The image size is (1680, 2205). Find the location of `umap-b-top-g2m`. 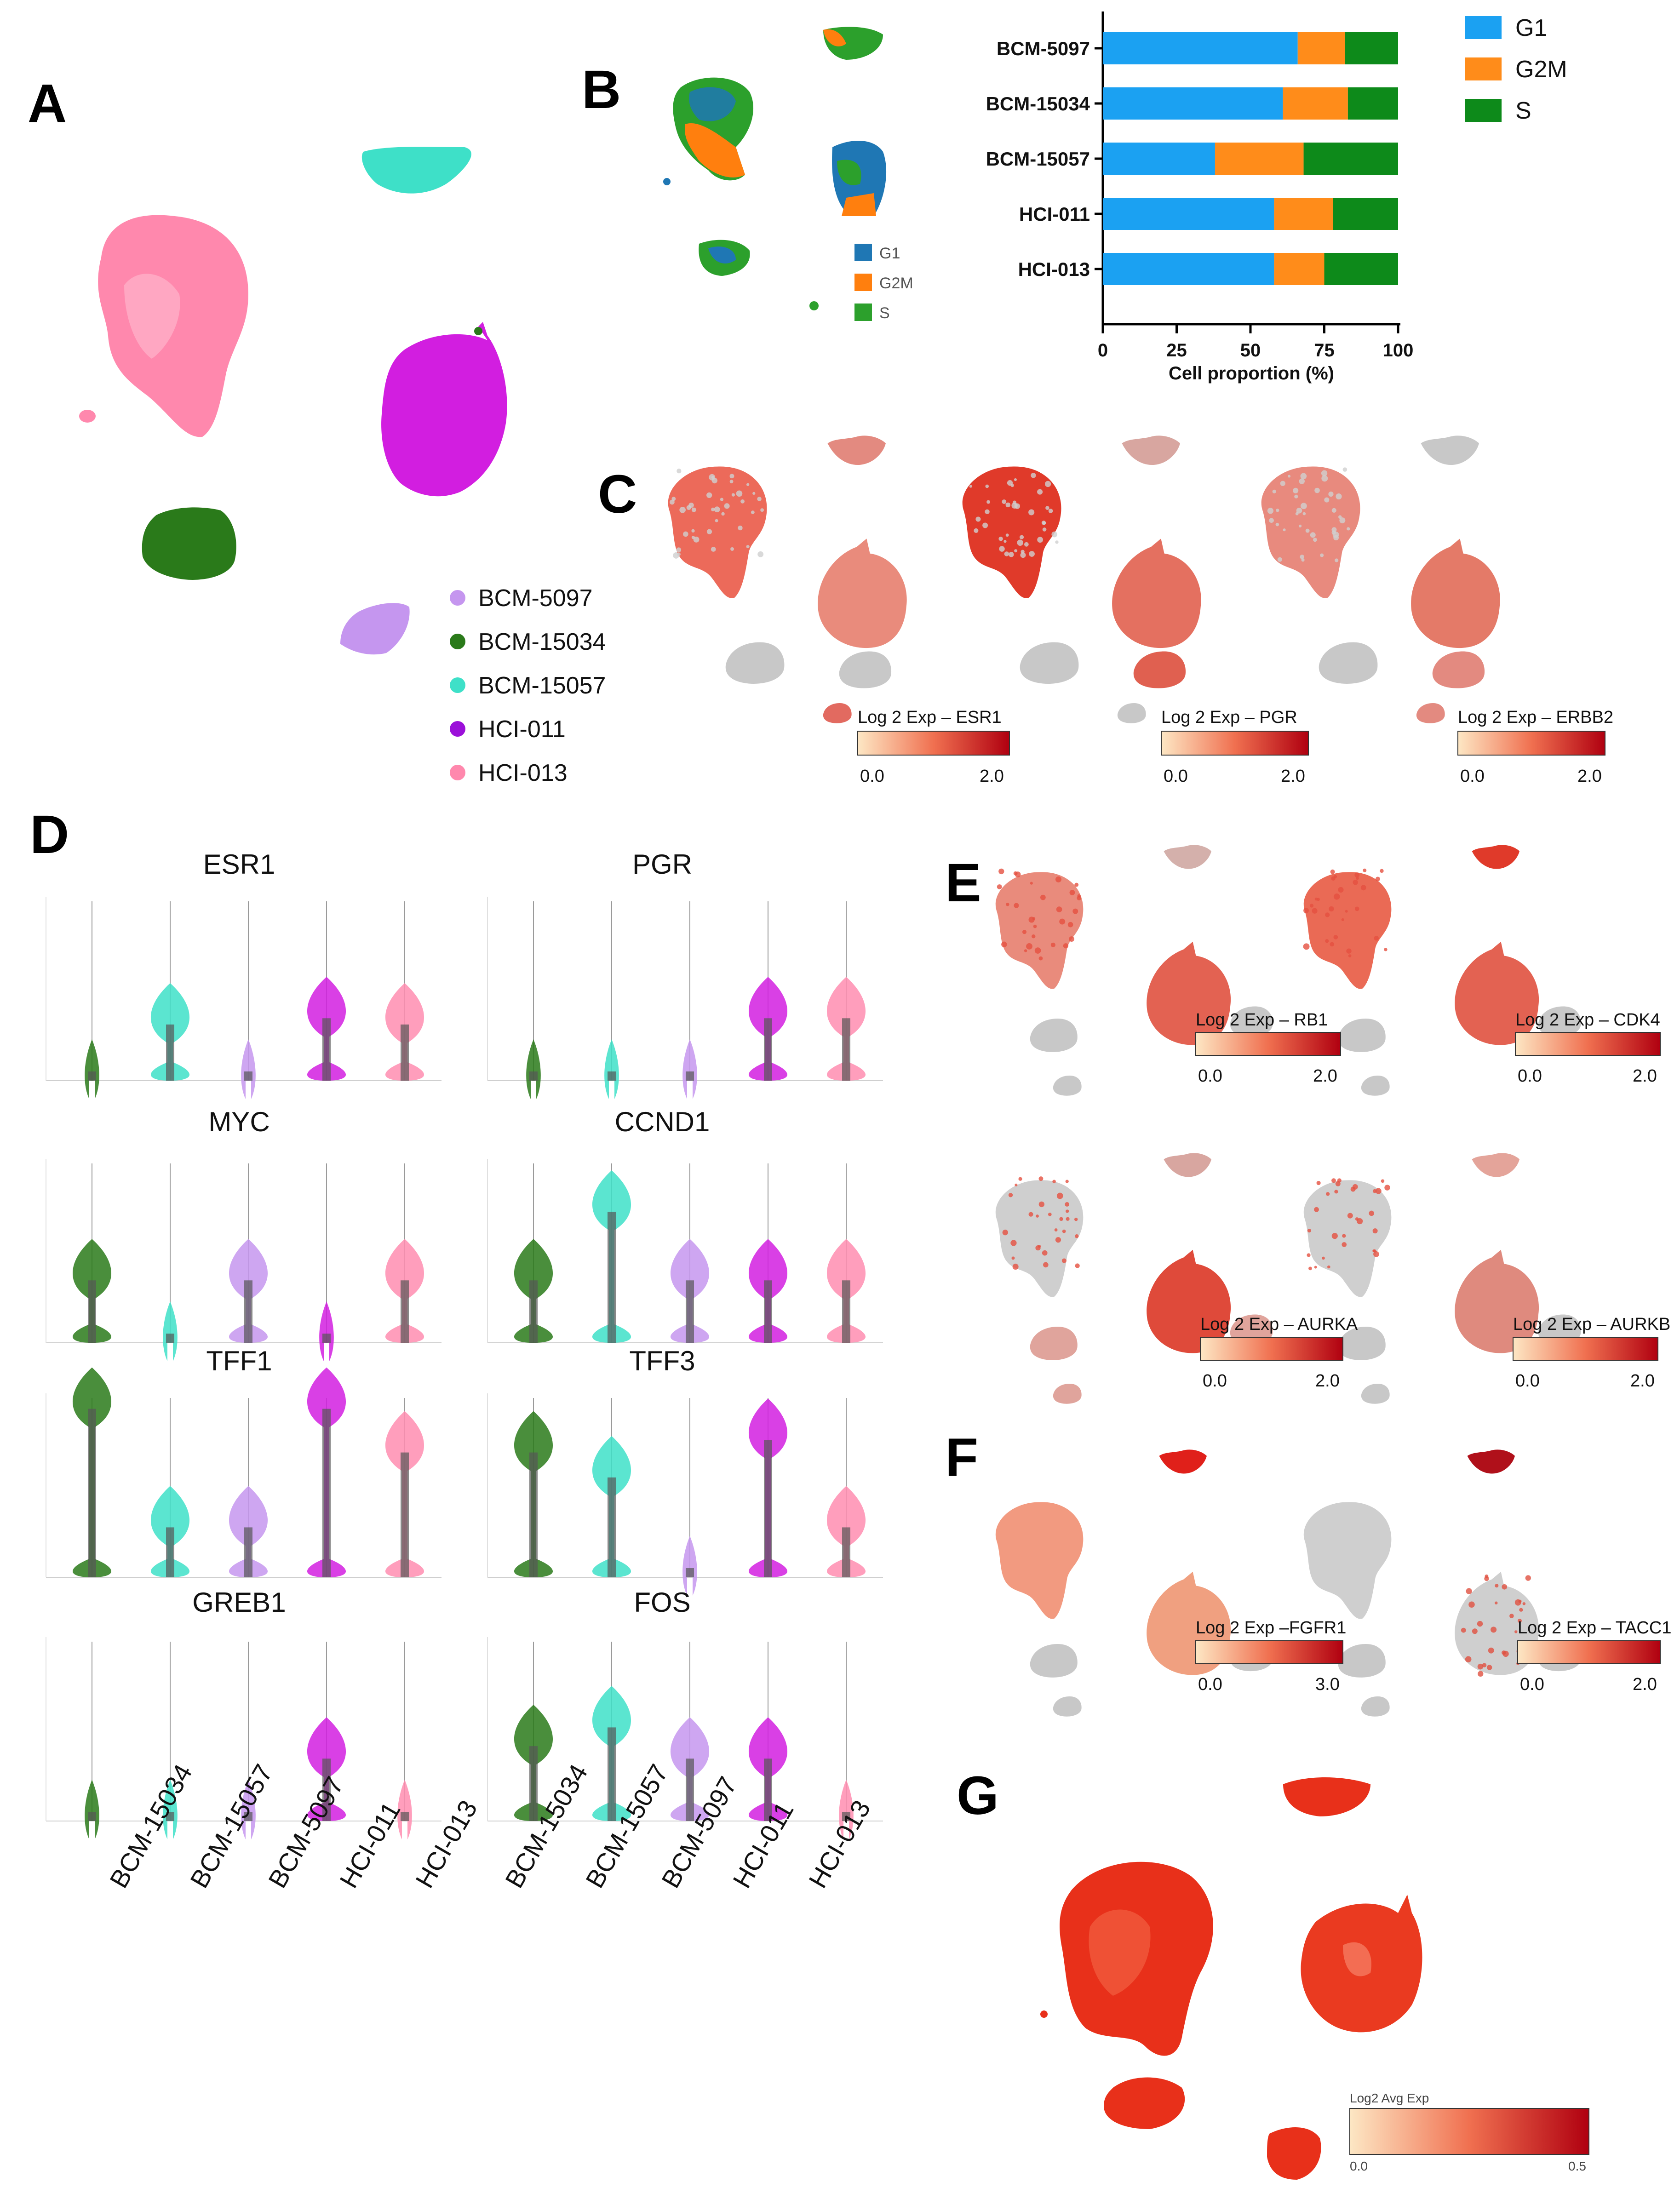

umap-b-top-g2m is located at coordinates (835, 37).